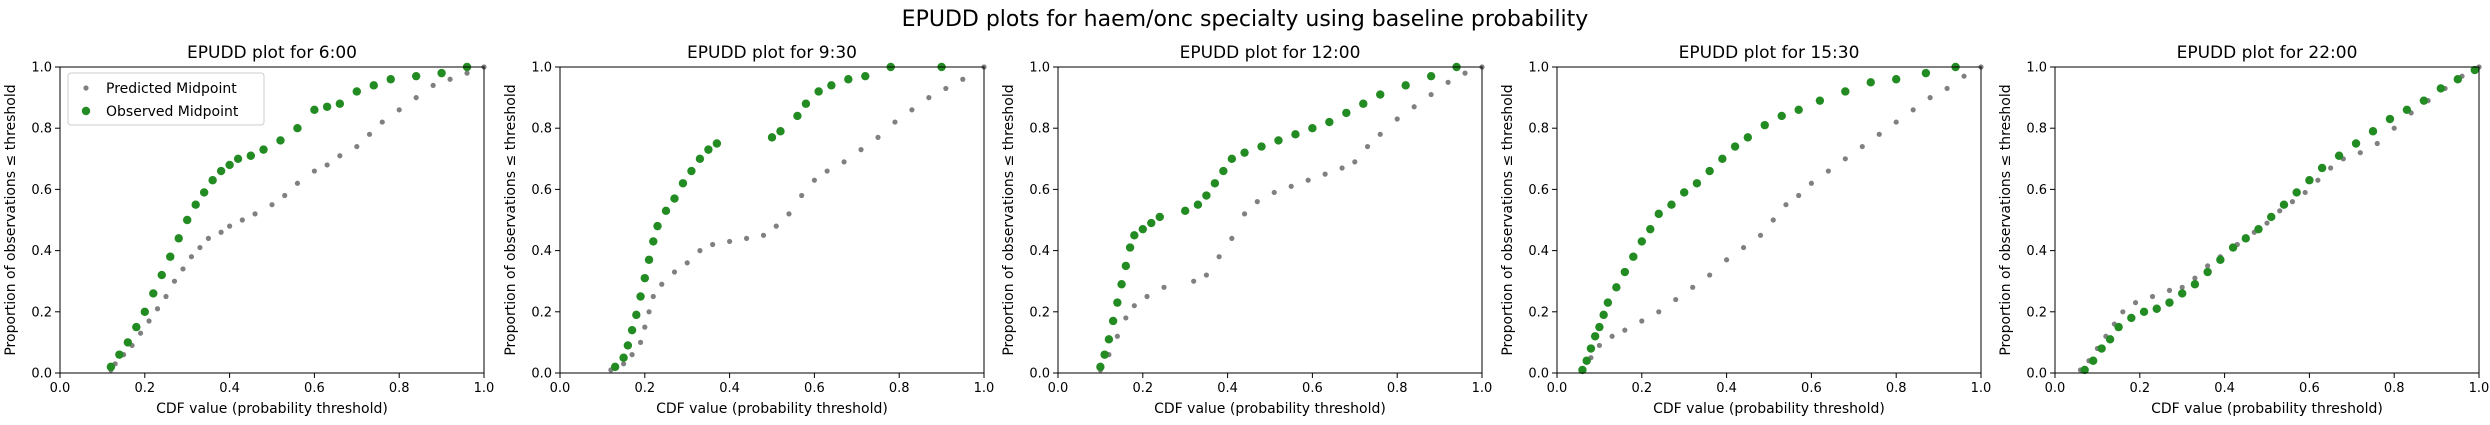 The width and height of the screenshot is (2490, 425). What do you see at coordinates (2006, 219) in the screenshot?
I see `y-axis-label: Proportion of observations ≤ threshold` at bounding box center [2006, 219].